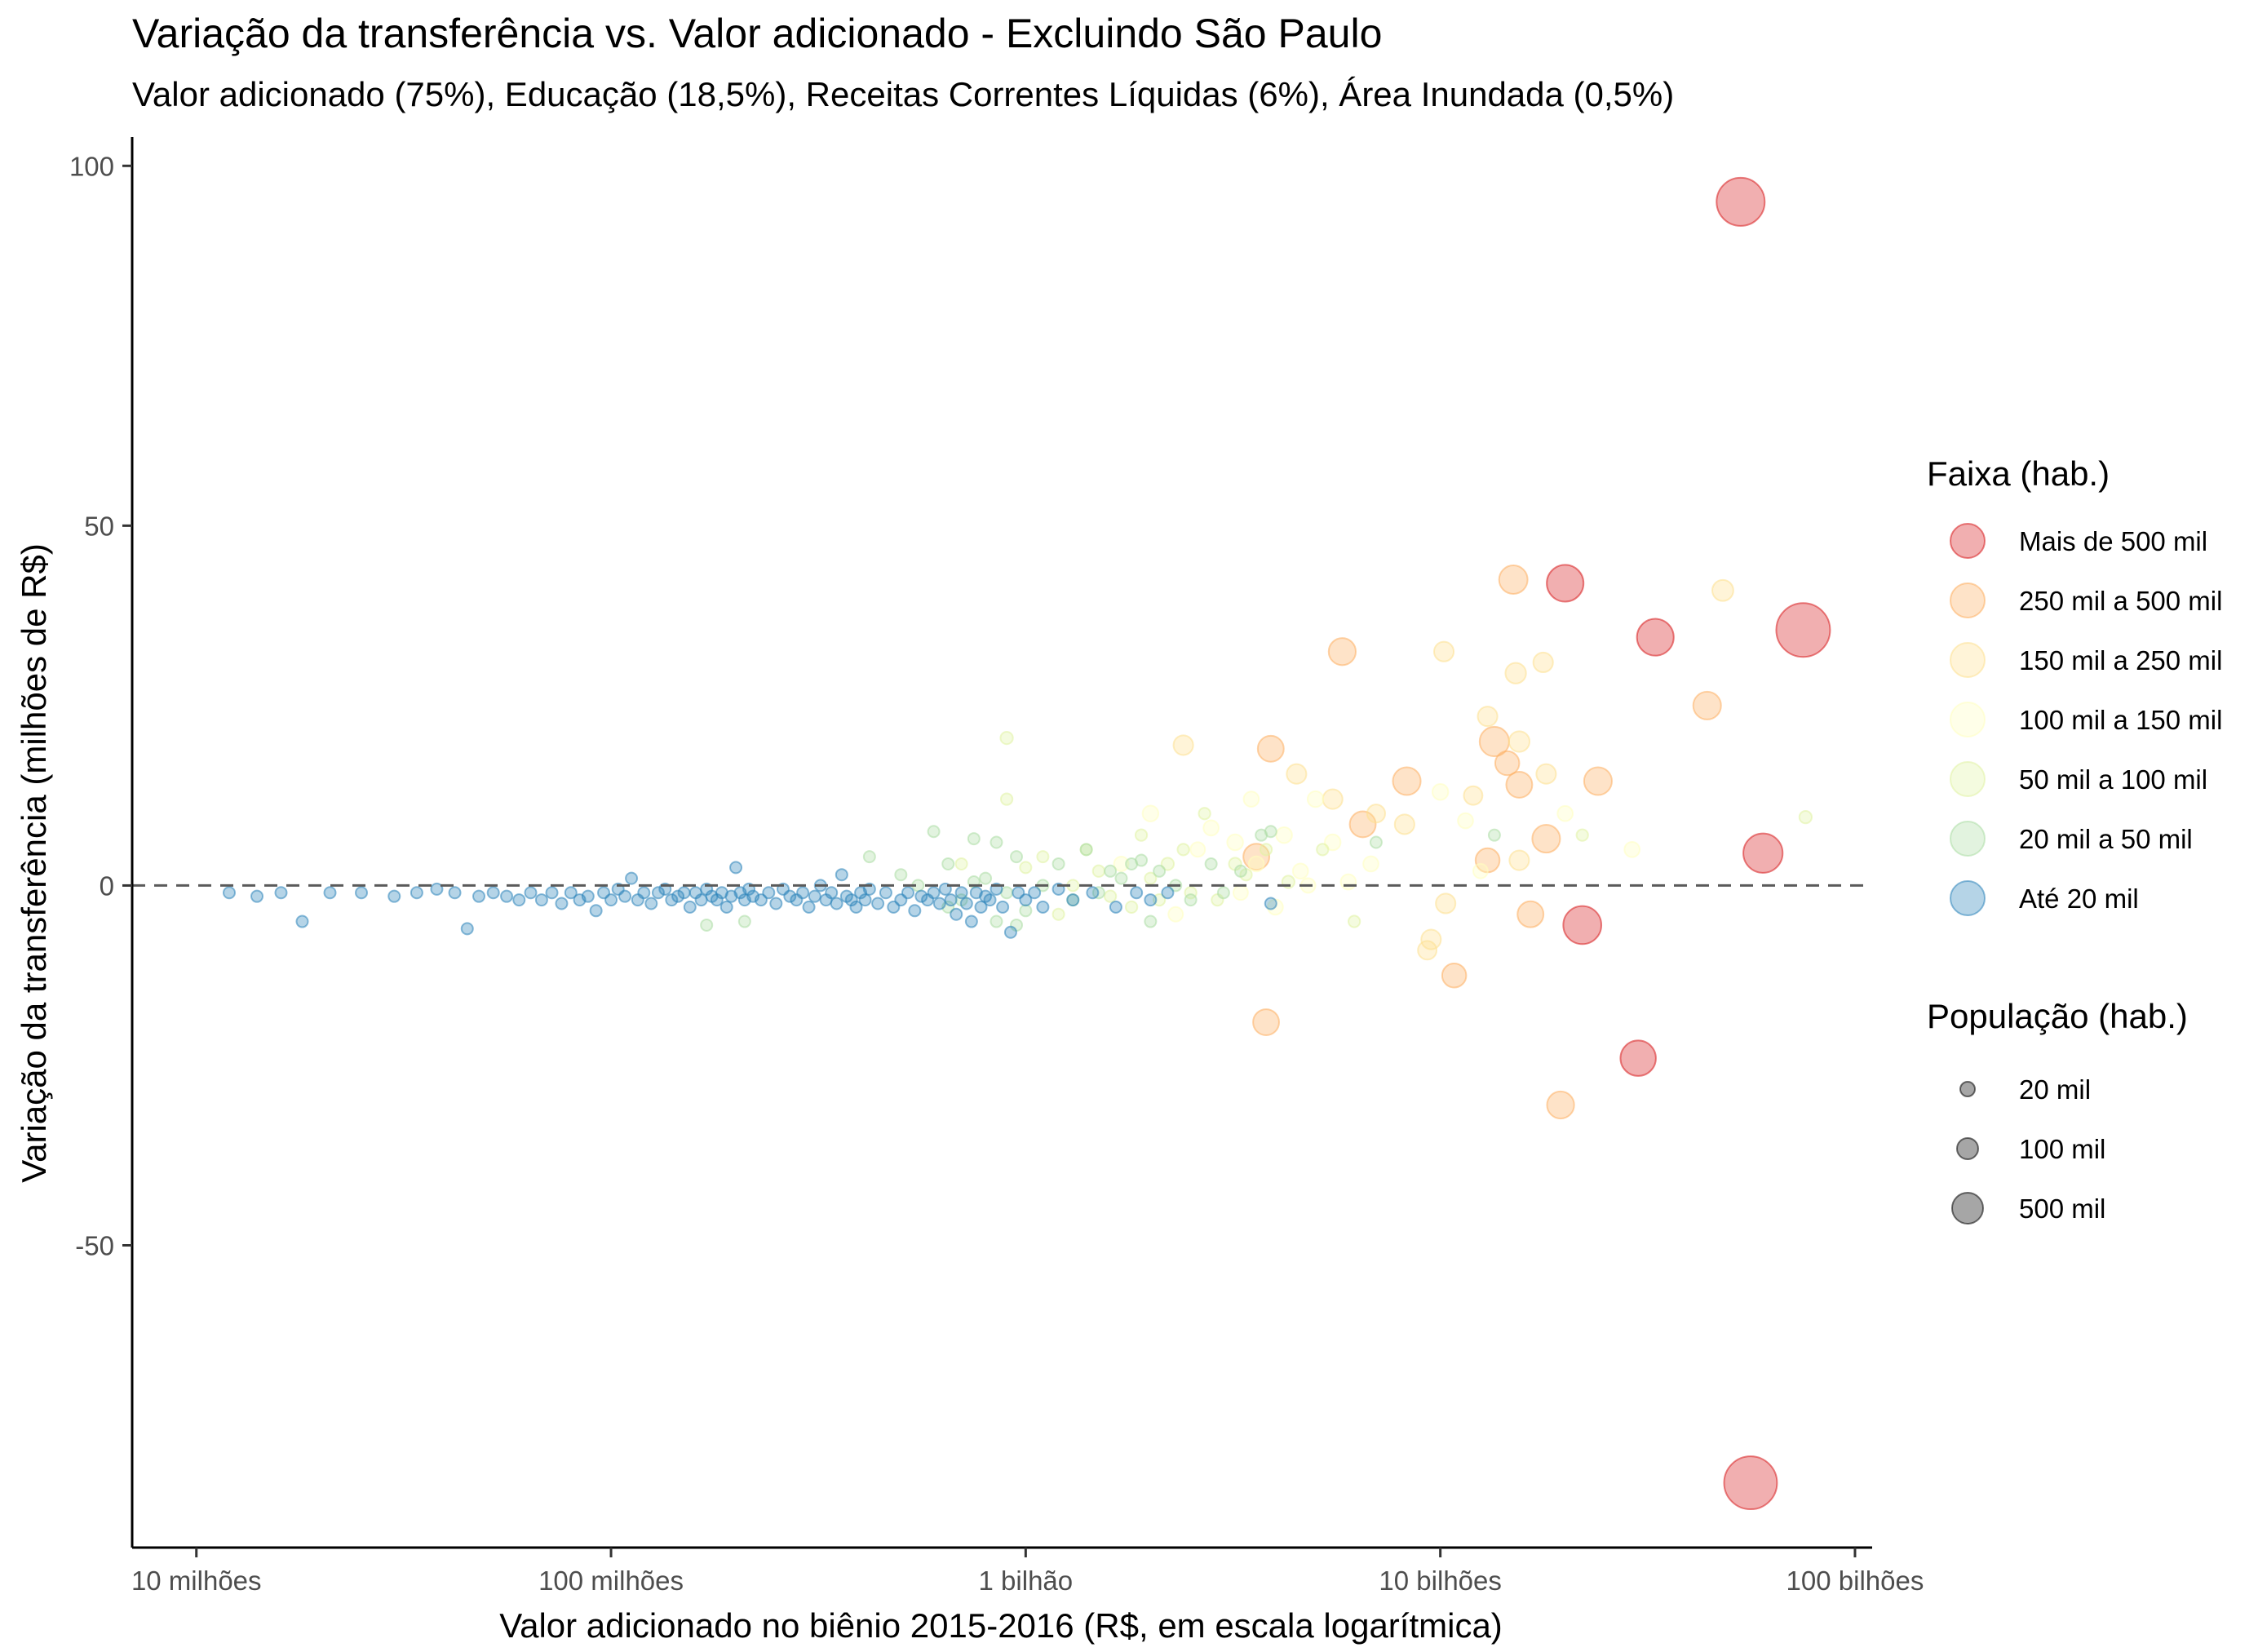  What do you see at coordinates (1026, 1581) in the screenshot?
I see `x-tick-label: 1 bilhão` at bounding box center [1026, 1581].